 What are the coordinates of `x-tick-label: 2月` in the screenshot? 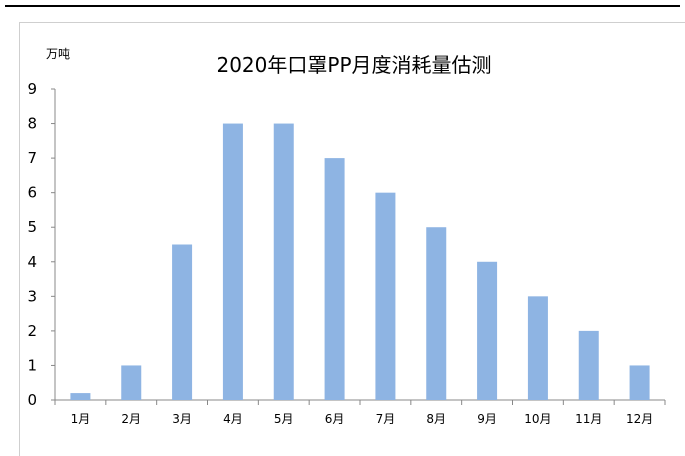 It's located at (131, 419).